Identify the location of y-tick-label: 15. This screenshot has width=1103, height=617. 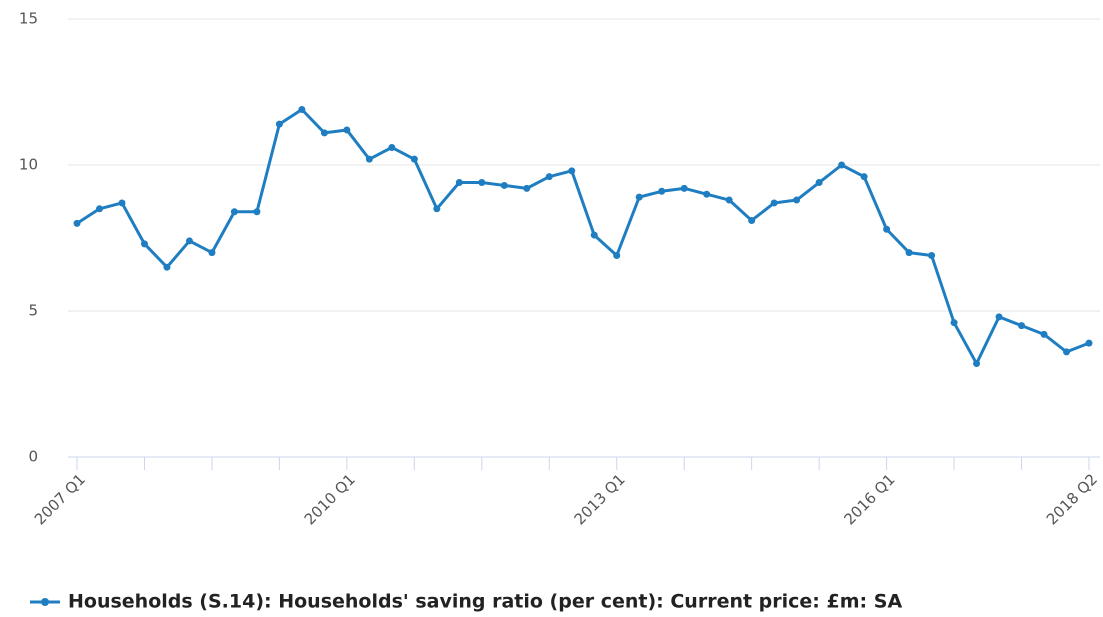
(28, 19).